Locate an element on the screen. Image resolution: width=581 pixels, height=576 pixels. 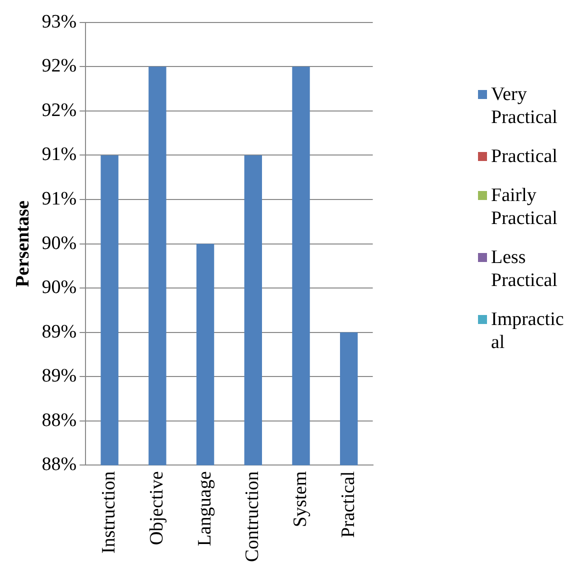
x-tick-label: Instruction is located at coordinates (109, 512).